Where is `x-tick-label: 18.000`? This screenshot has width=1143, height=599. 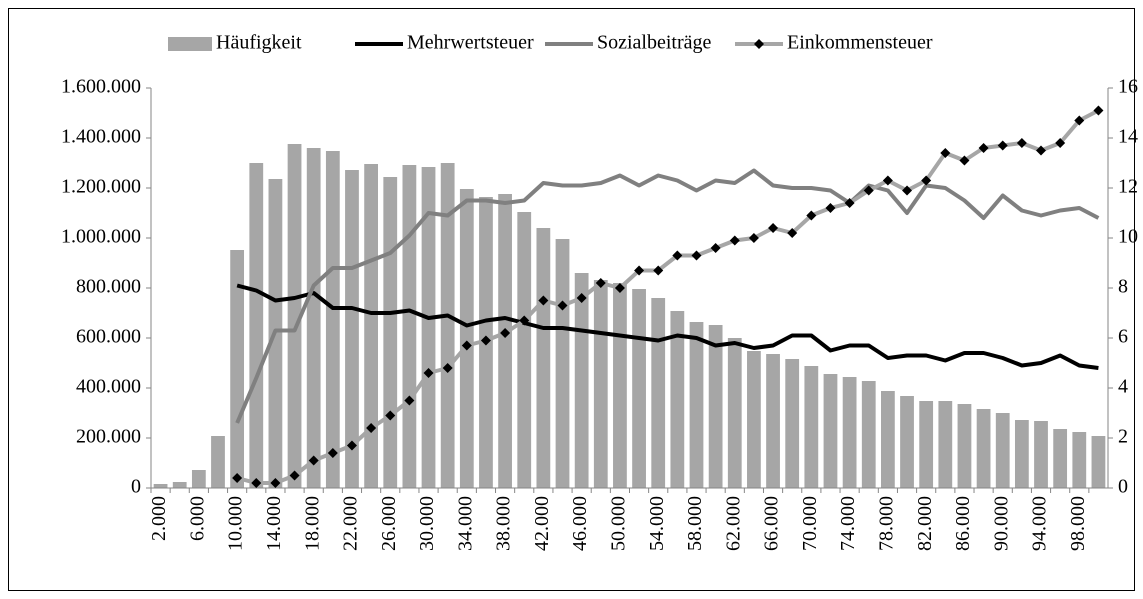 x-tick-label: 18.000 is located at coordinates (312, 523).